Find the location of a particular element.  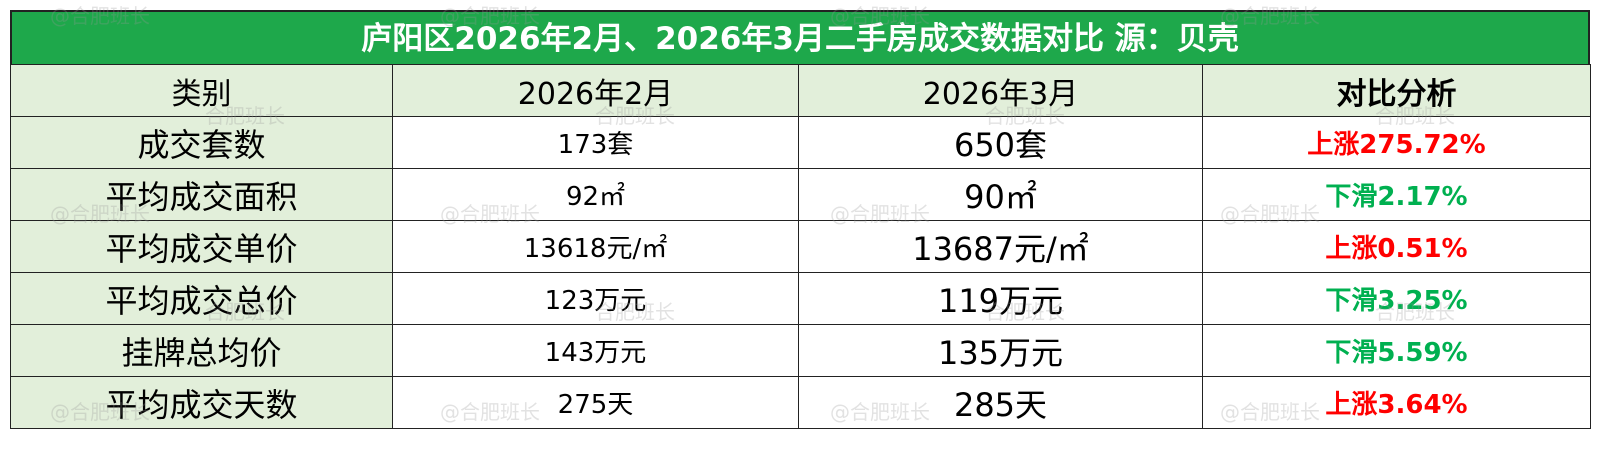

header-cell: 类别 is located at coordinates (201, 90).